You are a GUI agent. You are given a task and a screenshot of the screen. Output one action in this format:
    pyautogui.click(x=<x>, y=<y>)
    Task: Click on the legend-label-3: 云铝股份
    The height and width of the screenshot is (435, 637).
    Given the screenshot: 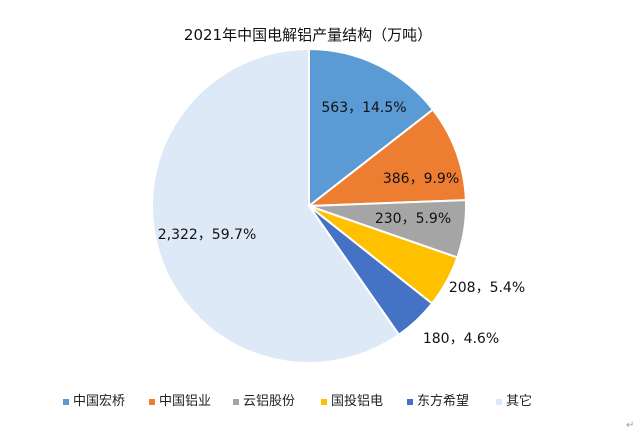 What is the action you would take?
    pyautogui.click(x=269, y=401)
    